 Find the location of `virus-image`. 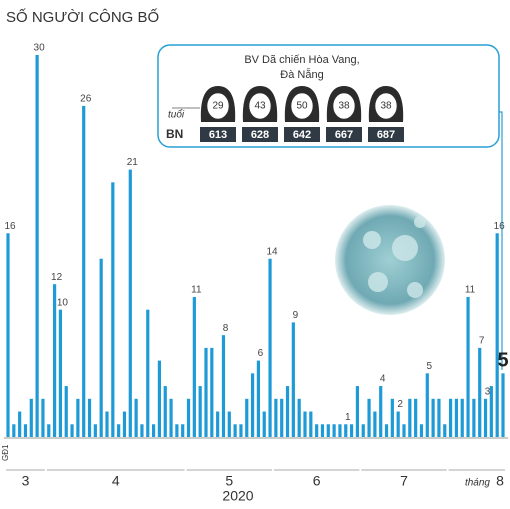

virus-image is located at coordinates (390, 260).